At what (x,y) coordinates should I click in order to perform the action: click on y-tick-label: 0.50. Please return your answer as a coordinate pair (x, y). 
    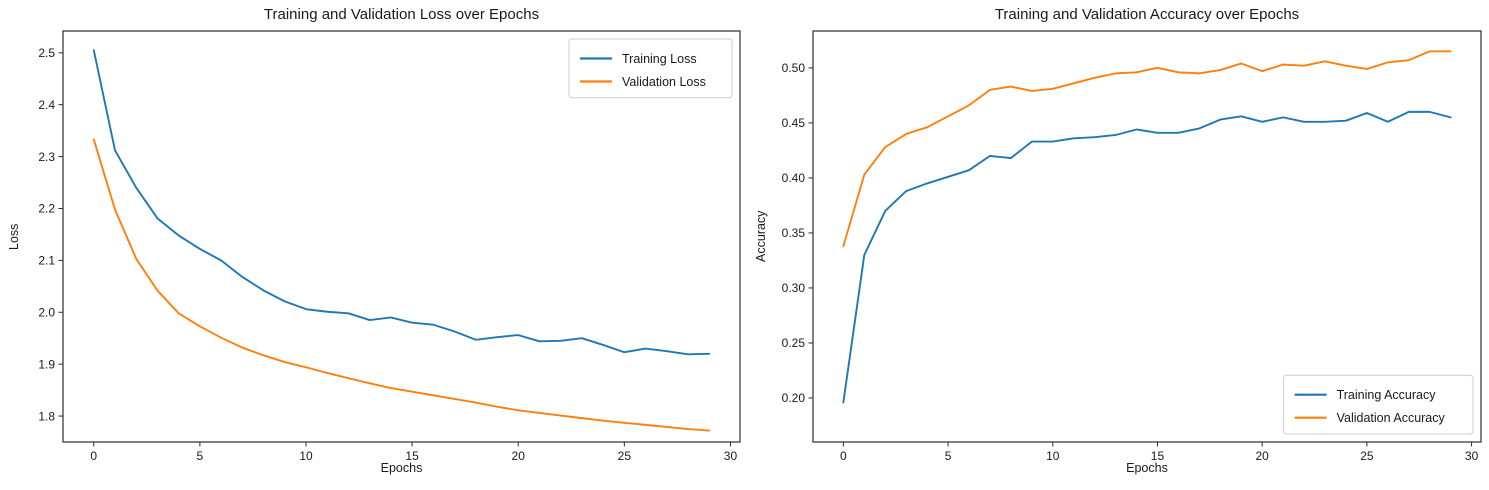
    Looking at the image, I should click on (794, 68).